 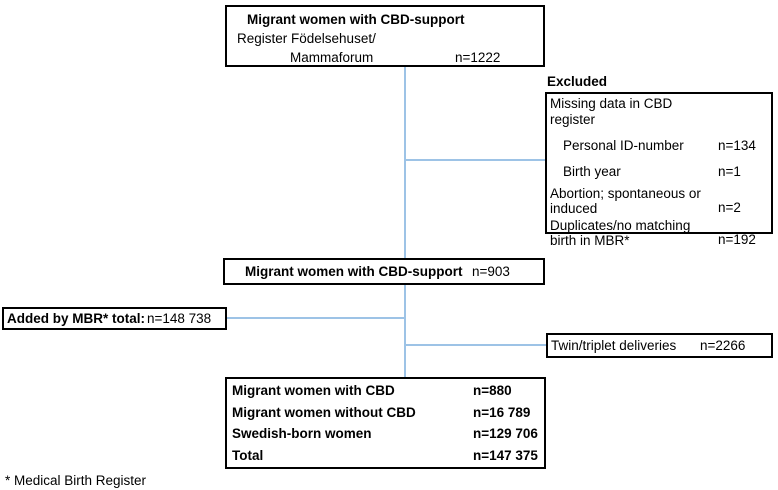 What do you see at coordinates (306, 38) in the screenshot?
I see `top-box-subtitle: Register Födelsehuset/` at bounding box center [306, 38].